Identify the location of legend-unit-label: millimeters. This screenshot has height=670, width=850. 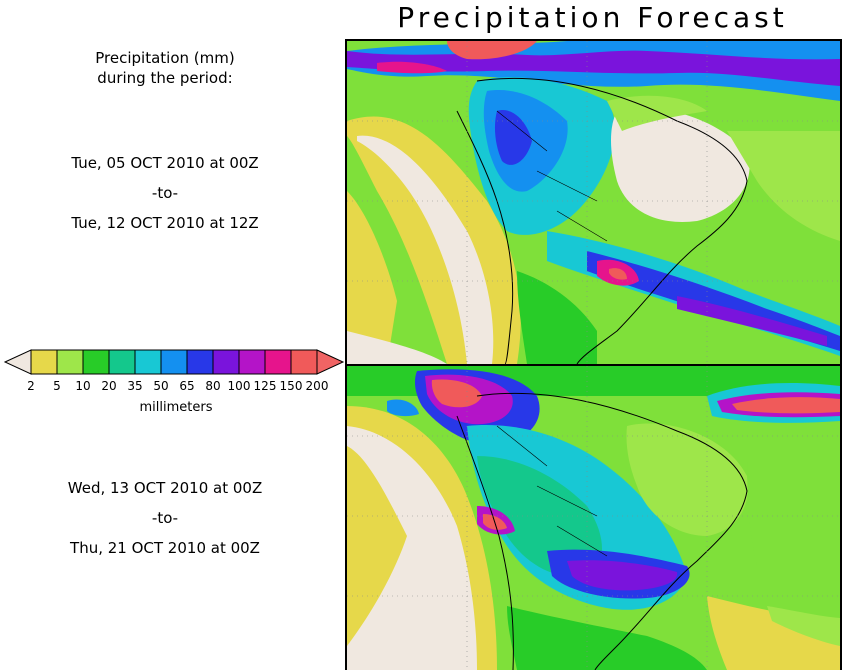
(176, 407).